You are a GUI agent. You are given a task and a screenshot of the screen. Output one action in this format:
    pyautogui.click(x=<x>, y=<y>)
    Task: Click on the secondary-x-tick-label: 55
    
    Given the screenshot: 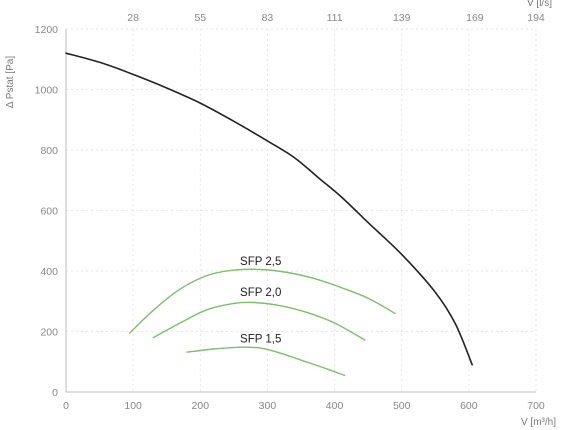 What is the action you would take?
    pyautogui.click(x=200, y=18)
    